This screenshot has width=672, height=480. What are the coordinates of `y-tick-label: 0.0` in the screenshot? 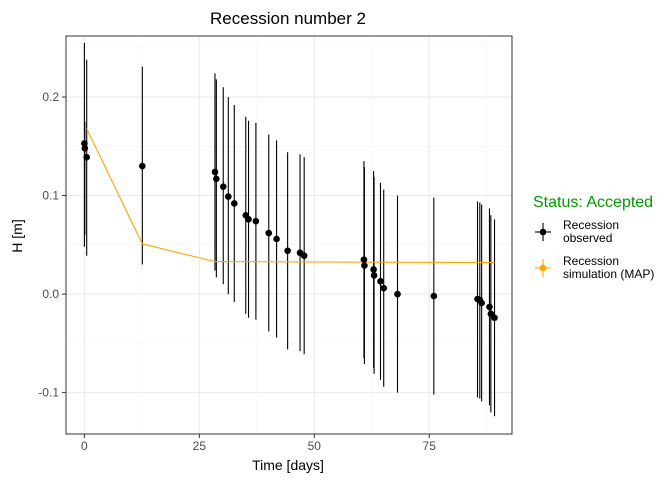 It's located at (50, 294).